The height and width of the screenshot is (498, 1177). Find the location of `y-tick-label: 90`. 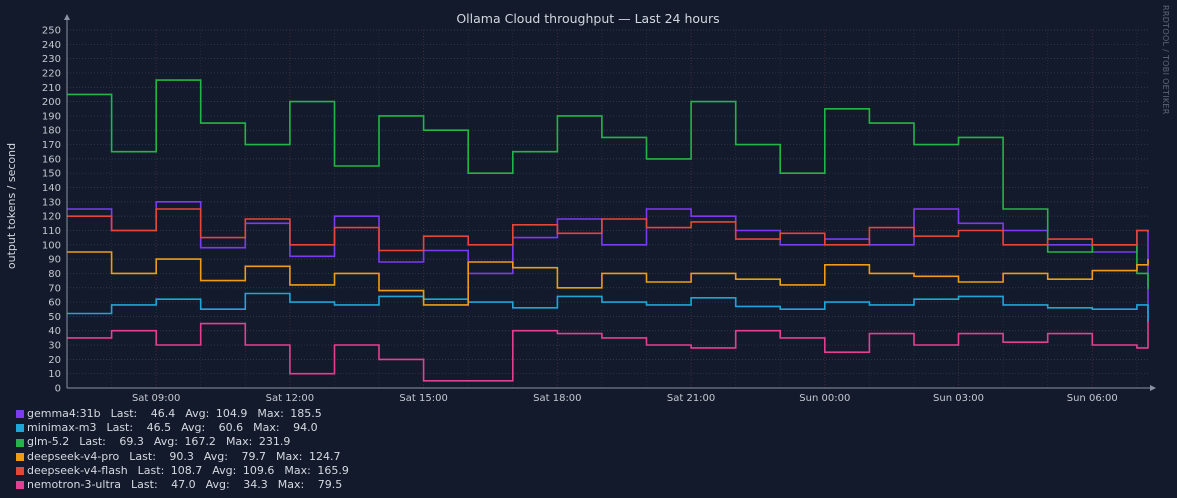

y-tick-label: 90 is located at coordinates (54, 260).